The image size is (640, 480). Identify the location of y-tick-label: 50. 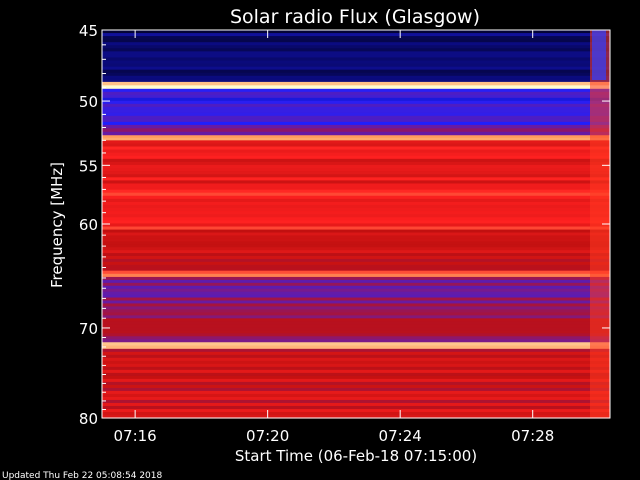
(88, 102).